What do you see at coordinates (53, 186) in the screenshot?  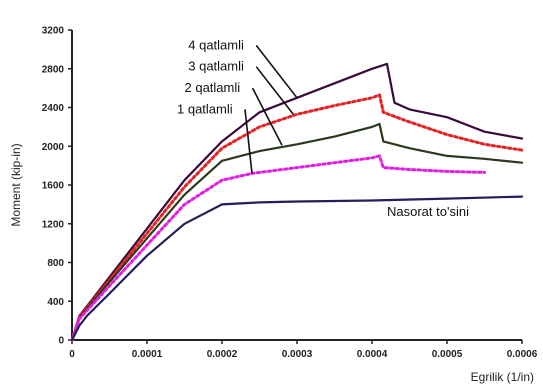 I see `y-tick-label: 1600` at bounding box center [53, 186].